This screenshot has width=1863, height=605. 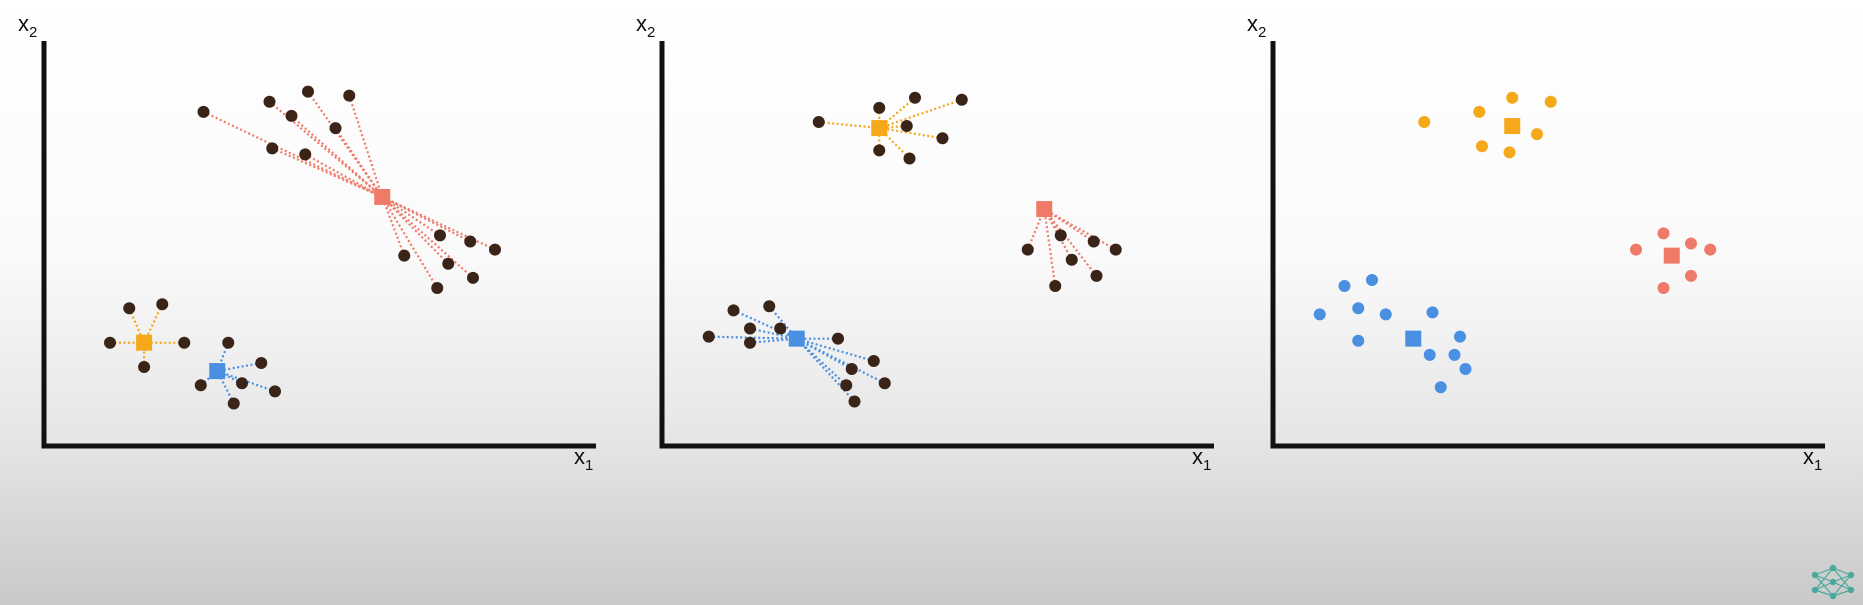 I want to click on y-axis-label: x2, so click(x=1256, y=26).